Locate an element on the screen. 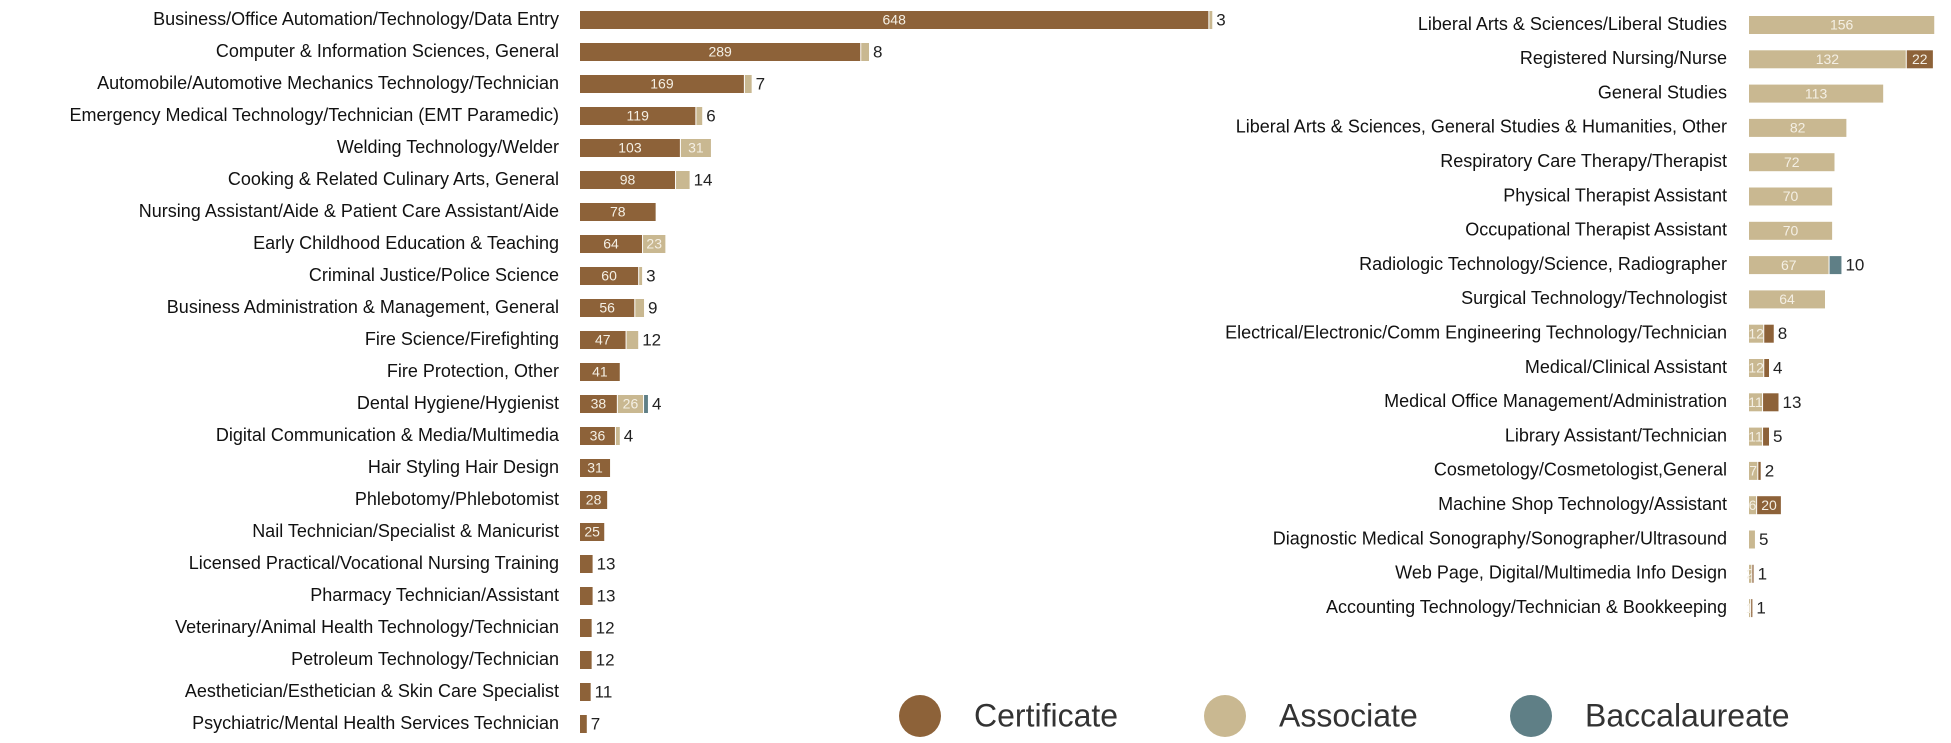  value-label: 2 is located at coordinates (1769, 470).